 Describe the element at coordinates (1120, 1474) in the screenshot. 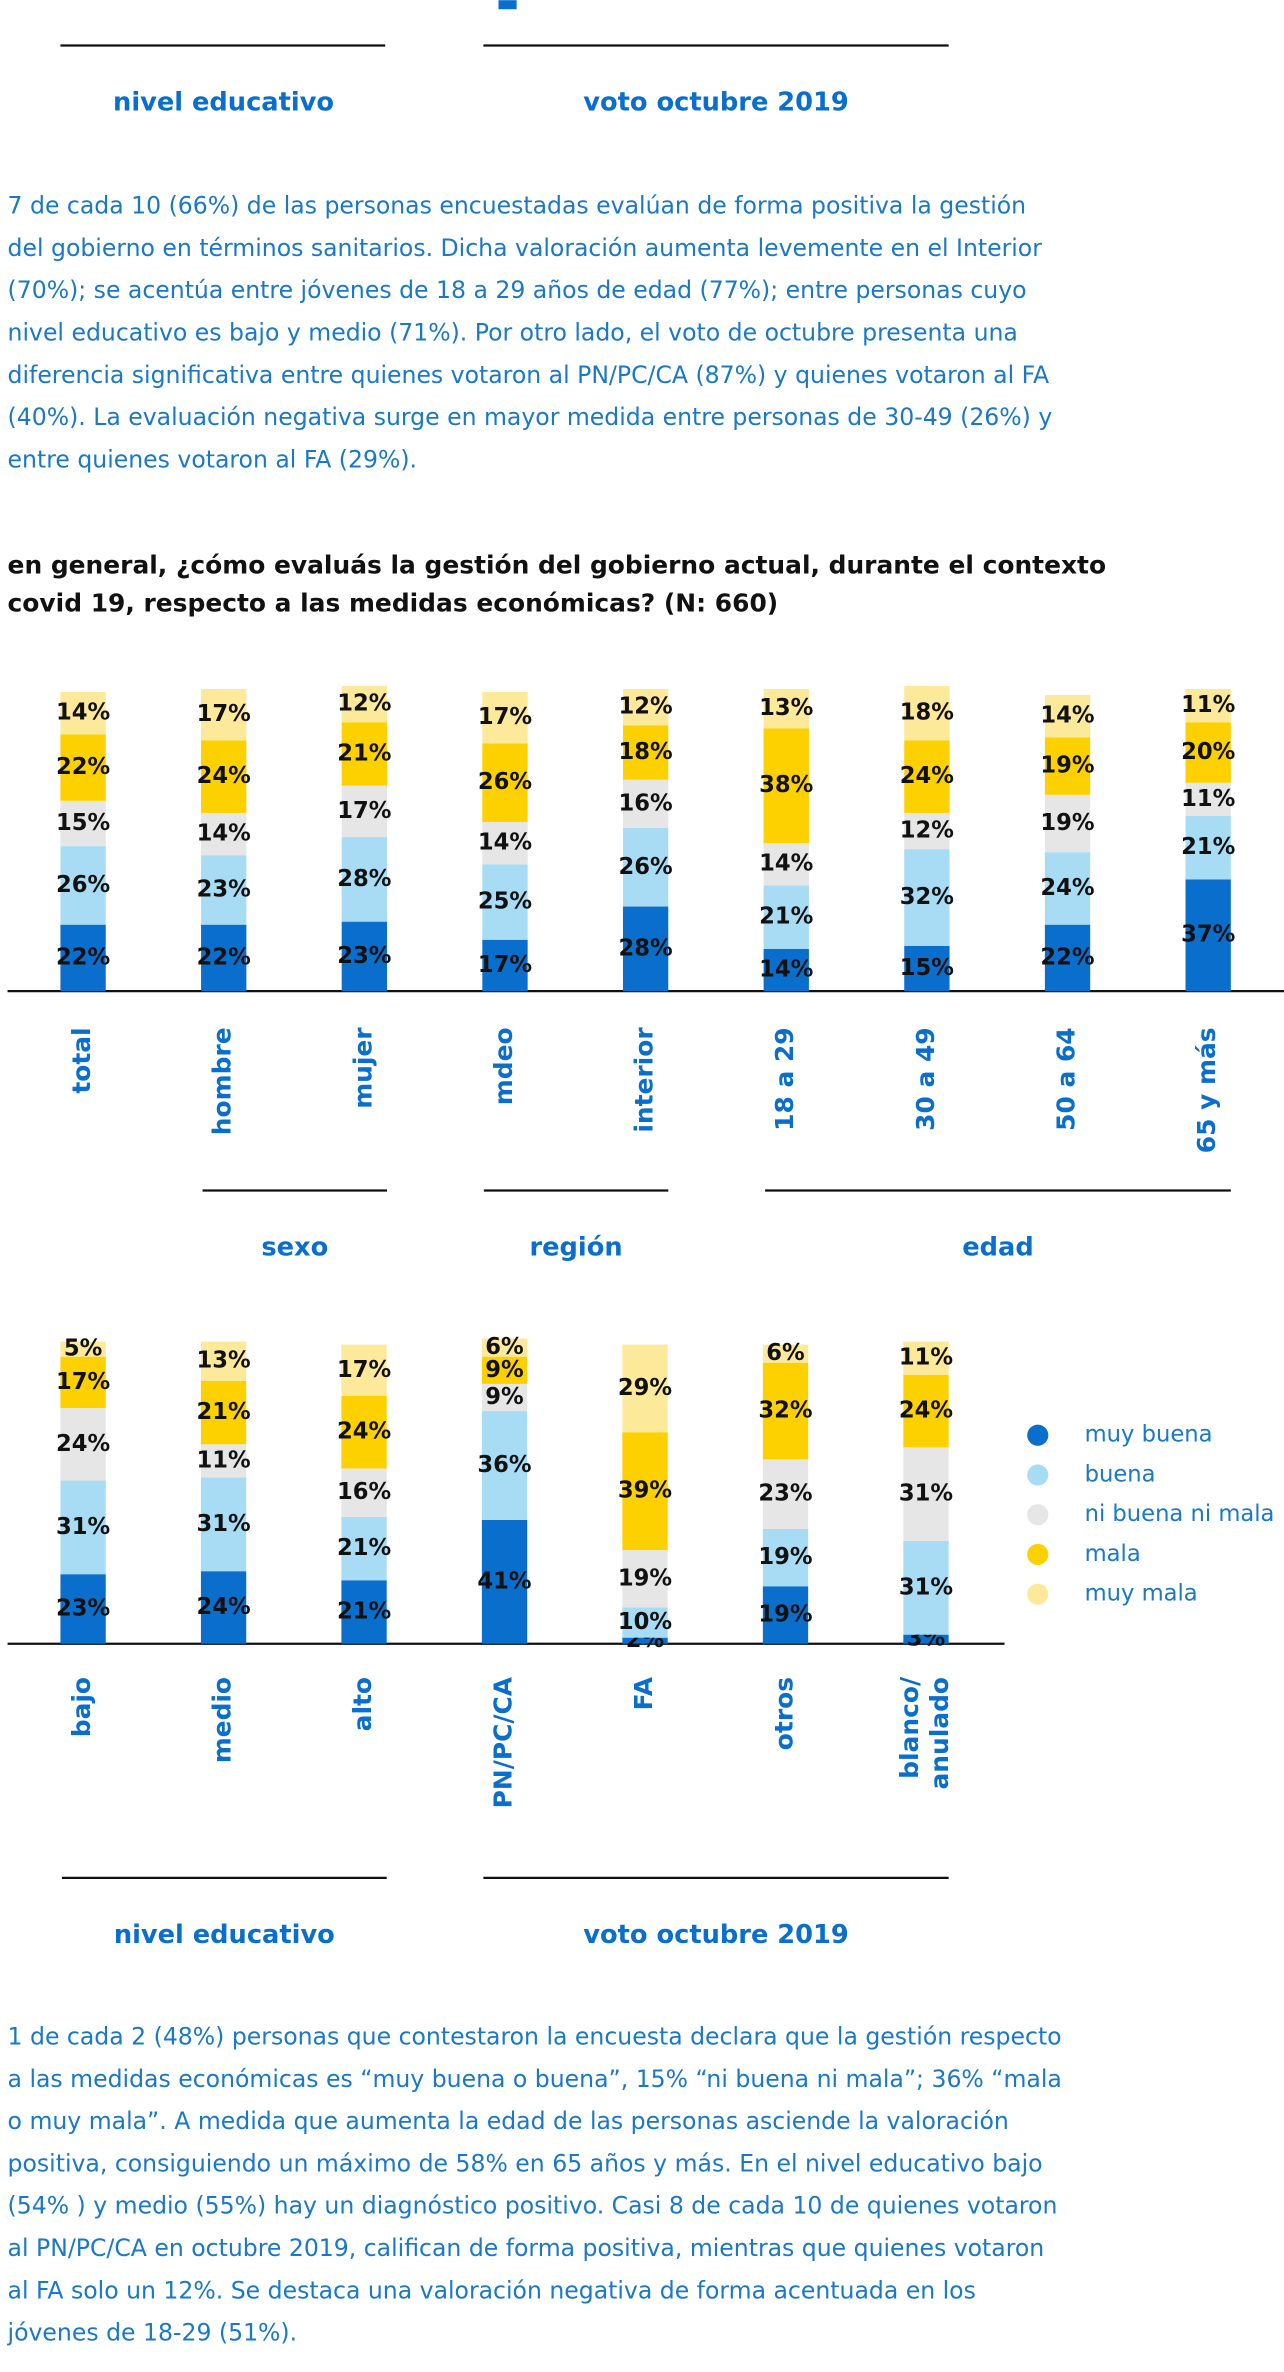

I see `legend-label: buena` at that location.